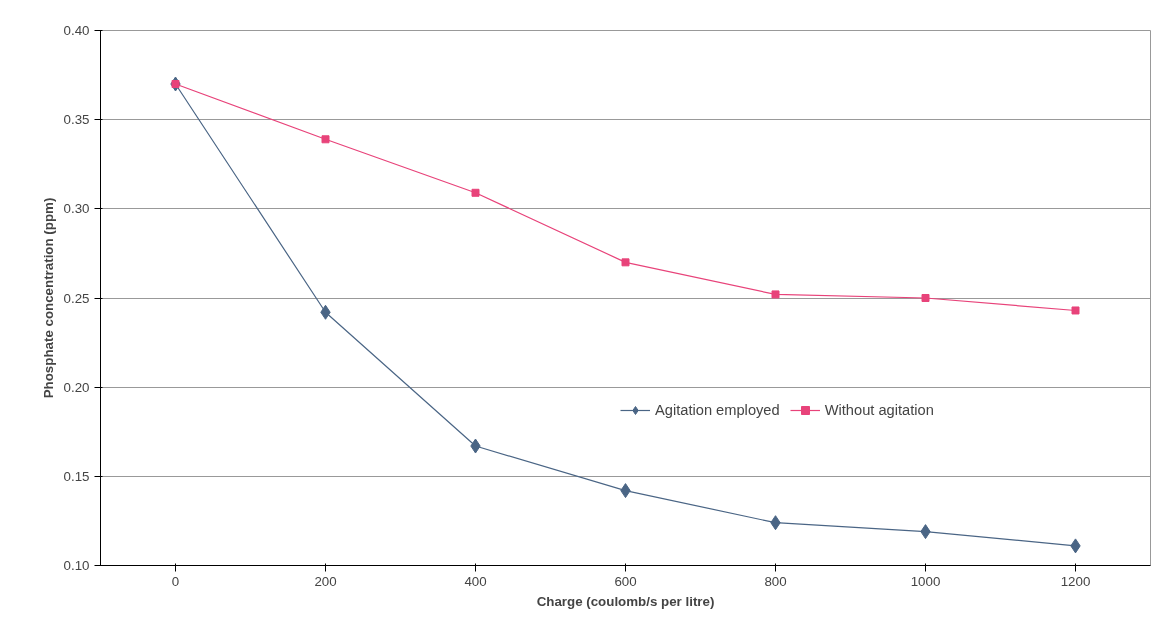  I want to click on y-tick-label: 0.10, so click(76, 565).